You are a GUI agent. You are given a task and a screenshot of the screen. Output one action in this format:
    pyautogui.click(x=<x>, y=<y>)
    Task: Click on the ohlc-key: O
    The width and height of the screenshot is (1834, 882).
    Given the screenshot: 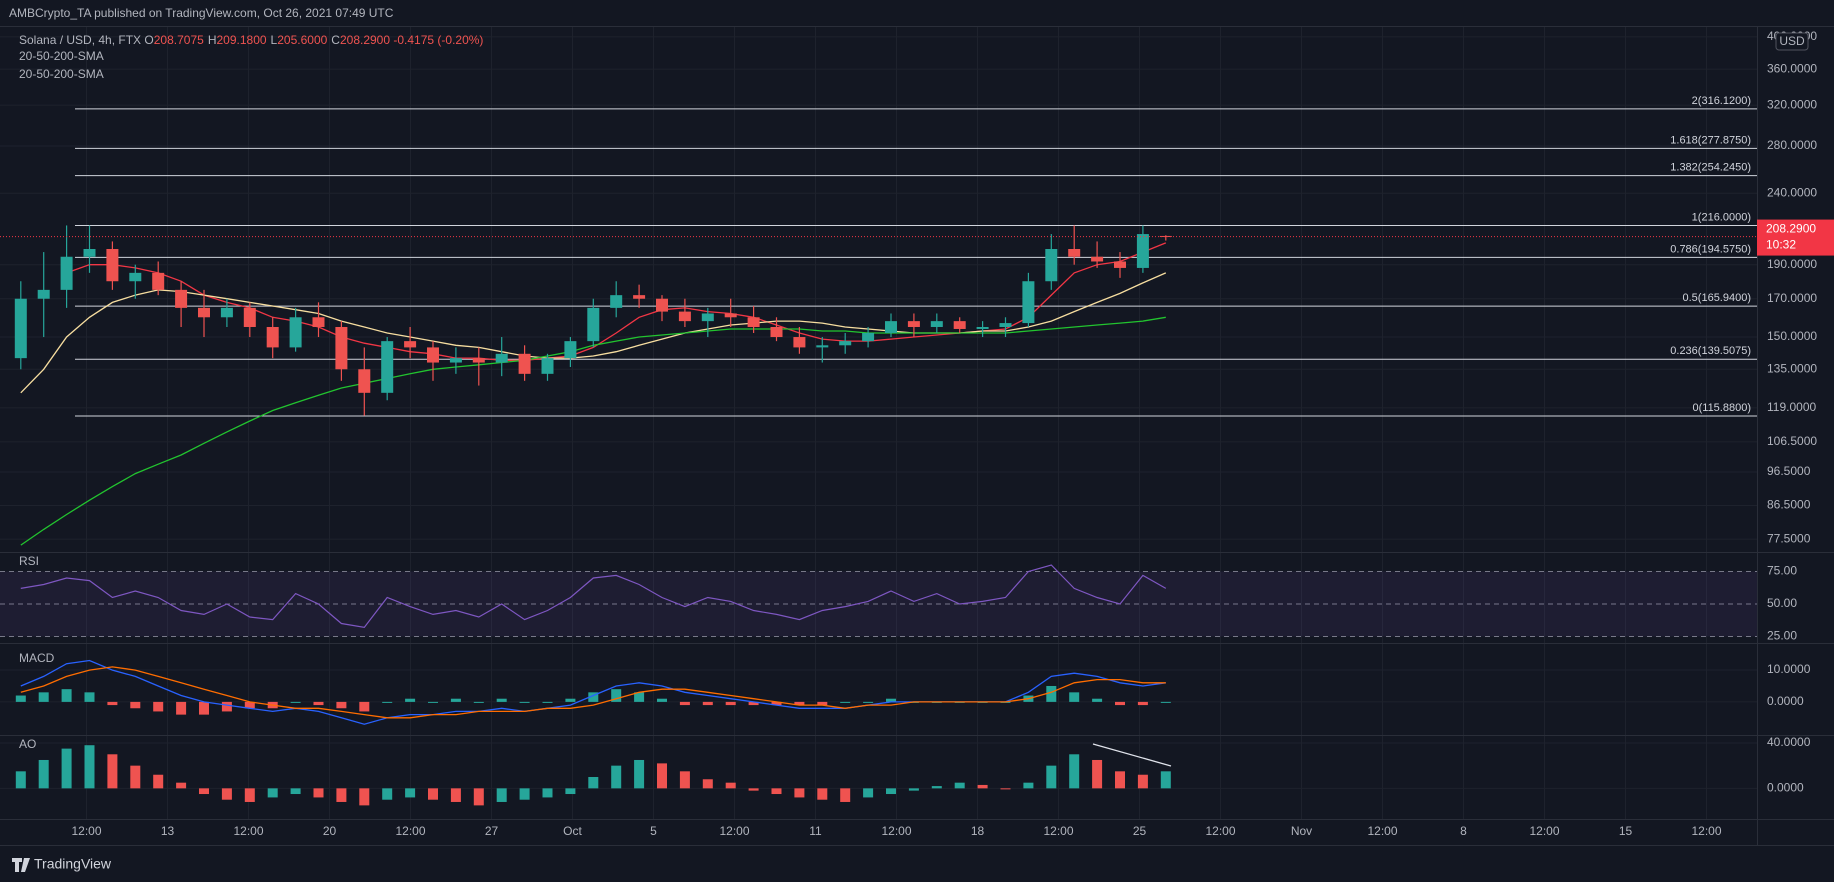 What is the action you would take?
    pyautogui.click(x=148, y=40)
    